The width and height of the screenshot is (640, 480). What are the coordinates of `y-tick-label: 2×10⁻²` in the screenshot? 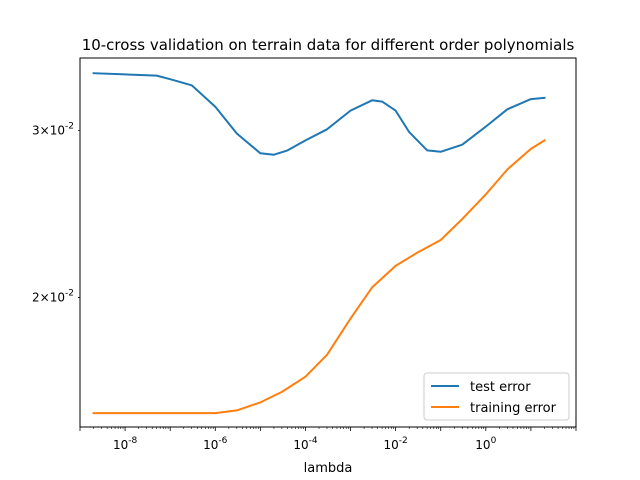 It's located at (53, 297).